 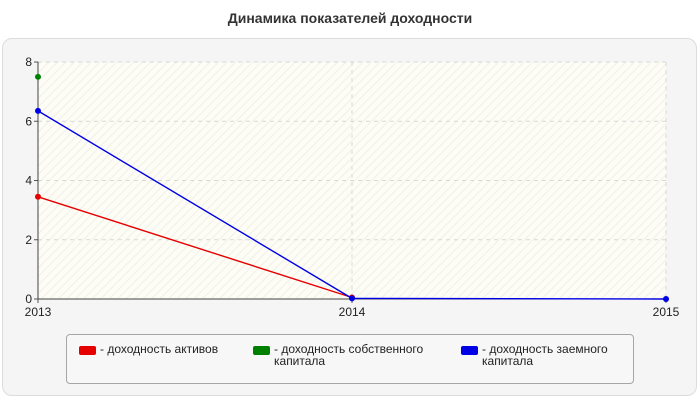 What do you see at coordinates (159, 349) in the screenshot?
I see `legend-label-assets: - доходность активов` at bounding box center [159, 349].